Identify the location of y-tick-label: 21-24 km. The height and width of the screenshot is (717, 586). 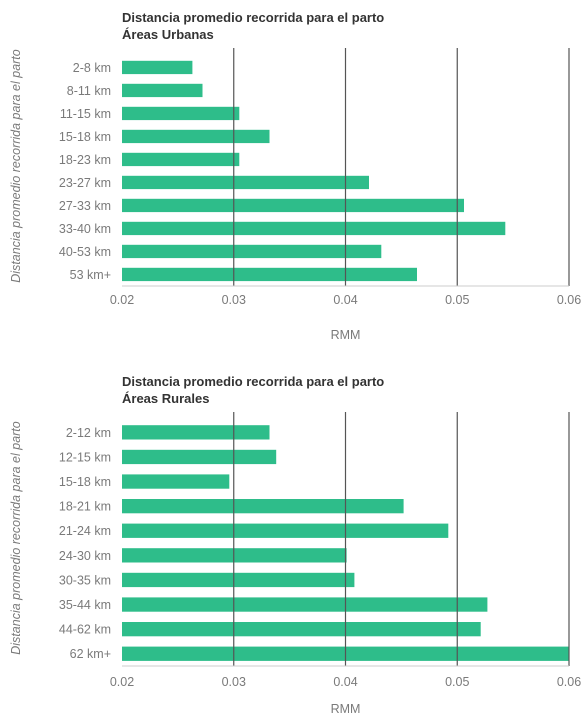
(85, 531).